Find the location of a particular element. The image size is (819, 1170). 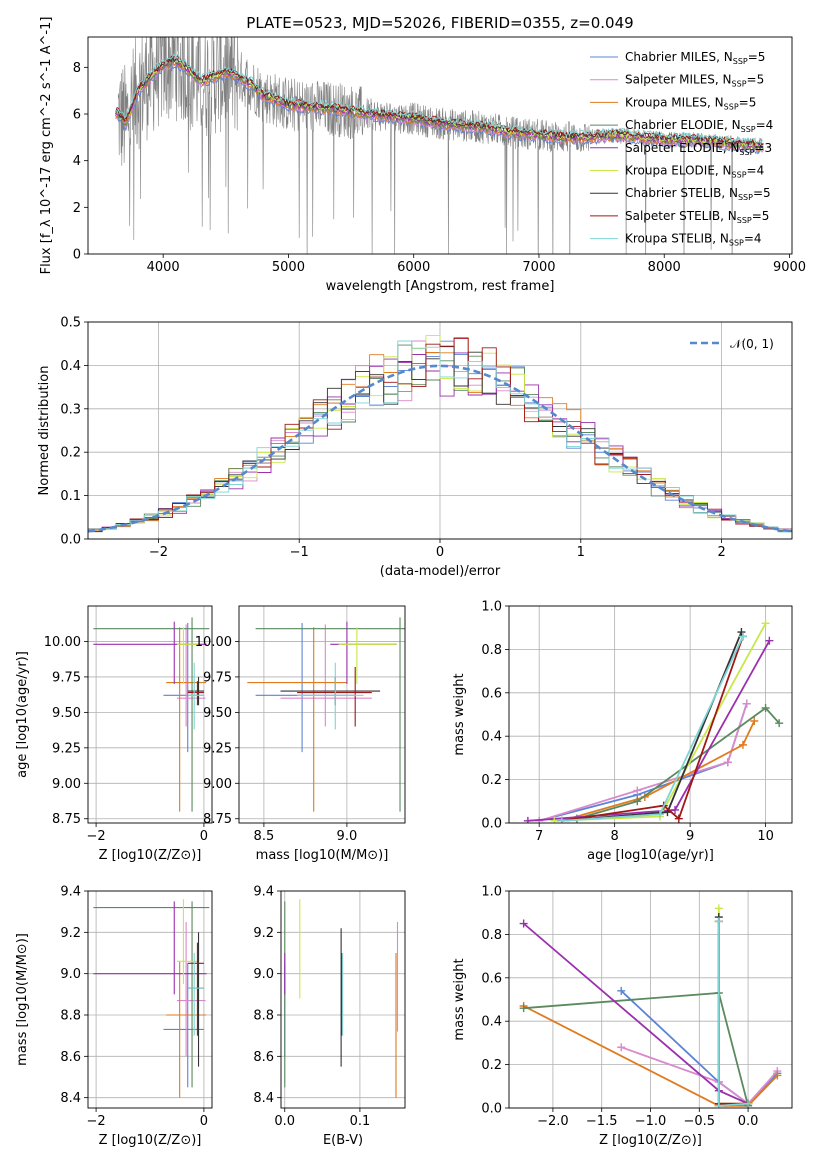

legend-label: 𝒩(0, 1) is located at coordinates (752, 344).